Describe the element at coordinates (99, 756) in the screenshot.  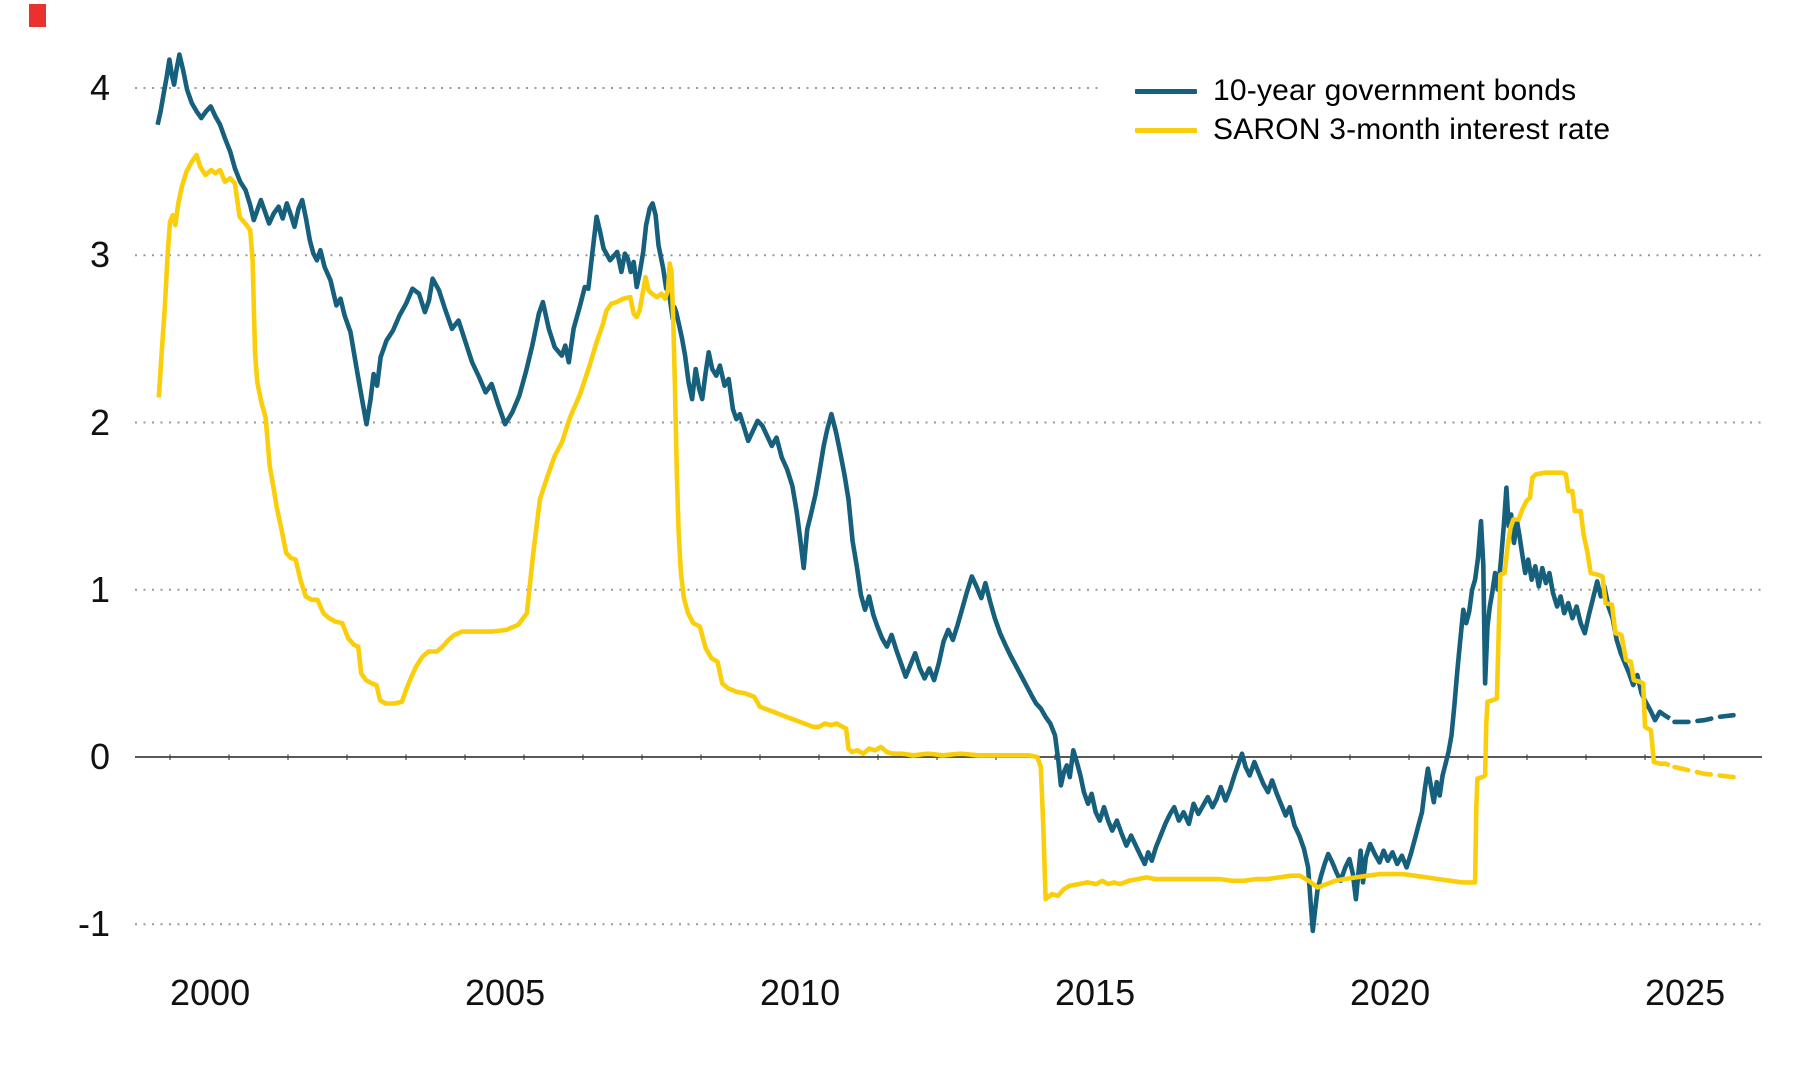
I see `y-tick-label-0: 0` at that location.